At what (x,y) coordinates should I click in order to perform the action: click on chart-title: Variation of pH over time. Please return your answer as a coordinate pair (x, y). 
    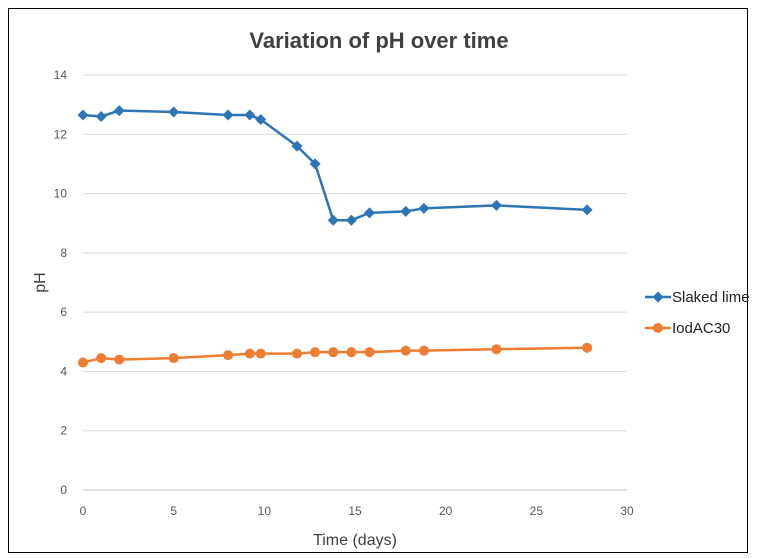
    Looking at the image, I should click on (379, 40).